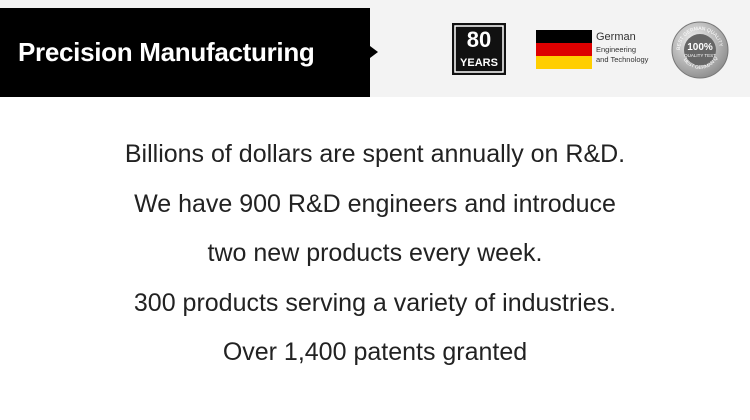 The width and height of the screenshot is (750, 420). Describe the element at coordinates (622, 59) in the screenshot. I see `german-line: and Technology` at that location.